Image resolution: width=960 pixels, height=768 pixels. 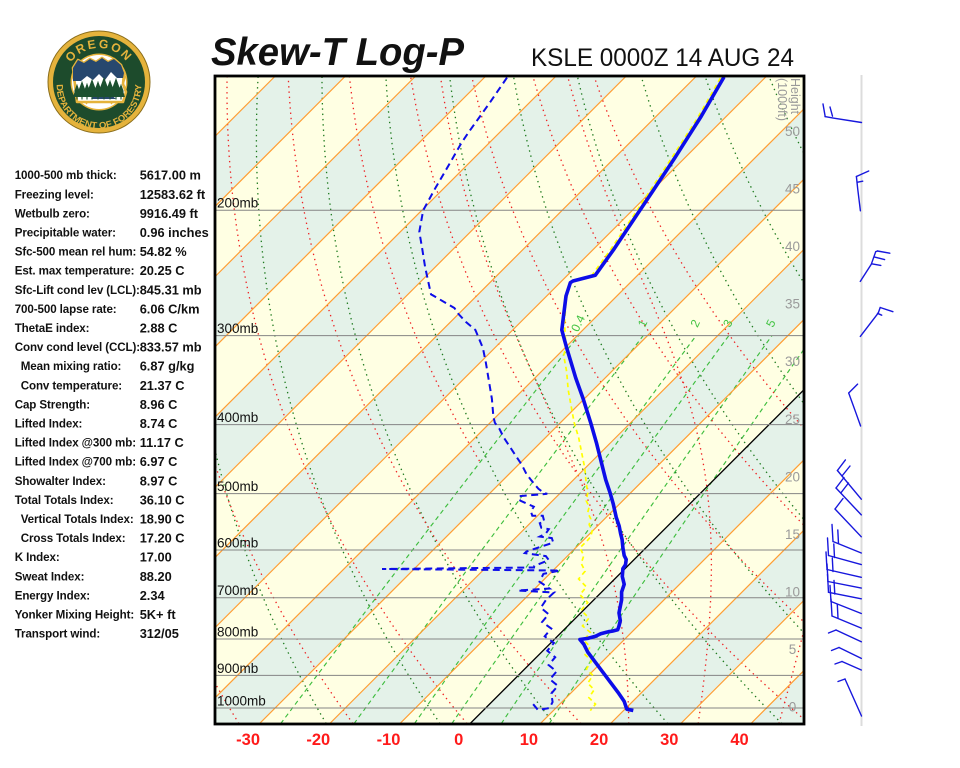 What do you see at coordinates (170, 175) in the screenshot?
I see `svg-text: 5617.00 m` at bounding box center [170, 175].